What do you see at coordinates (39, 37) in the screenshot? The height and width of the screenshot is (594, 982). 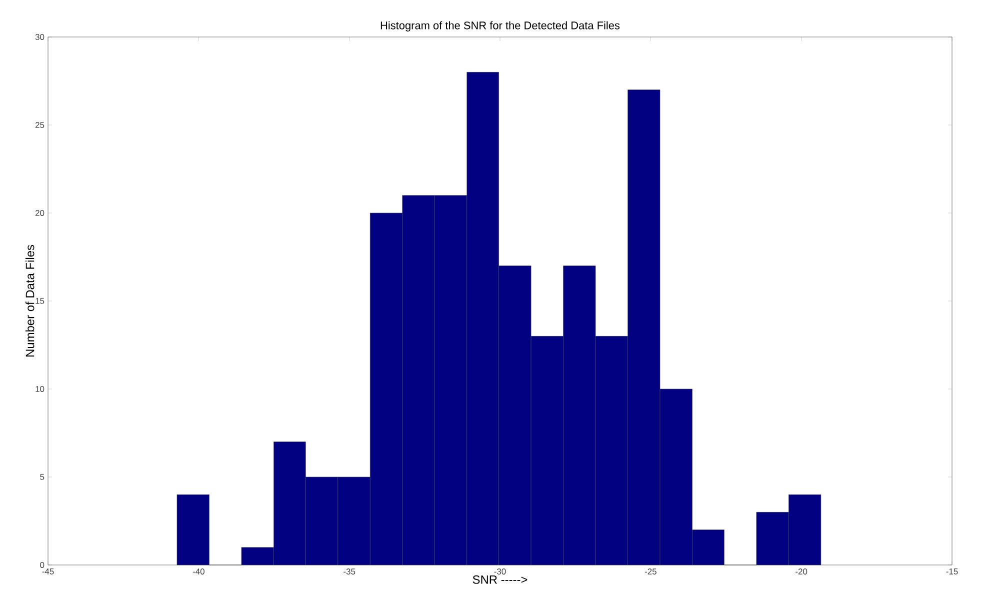 I see `y-tick-label: 30` at bounding box center [39, 37].